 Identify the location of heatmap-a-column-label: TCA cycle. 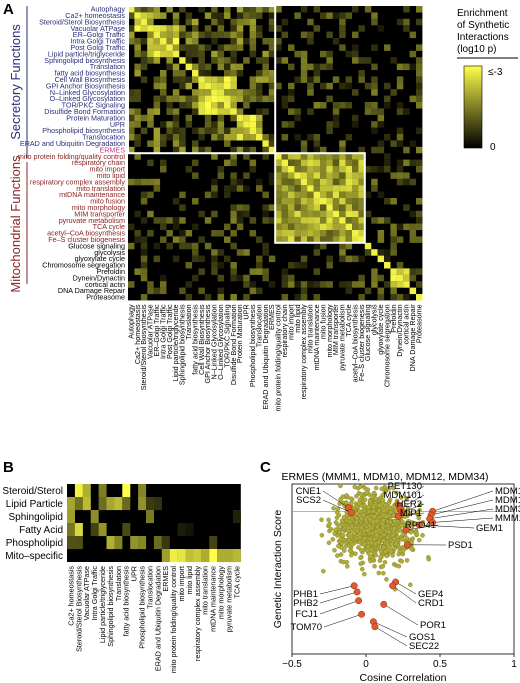
(348, 320).